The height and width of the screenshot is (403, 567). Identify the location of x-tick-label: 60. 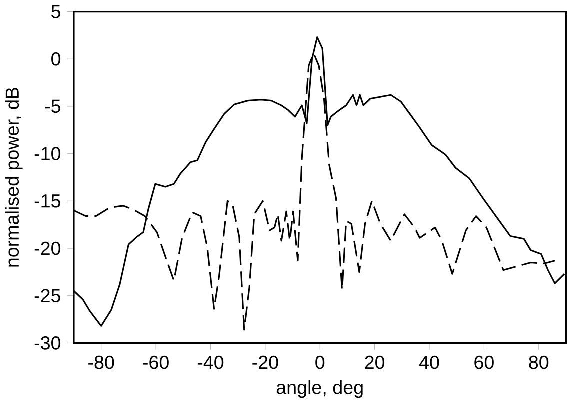
(484, 363).